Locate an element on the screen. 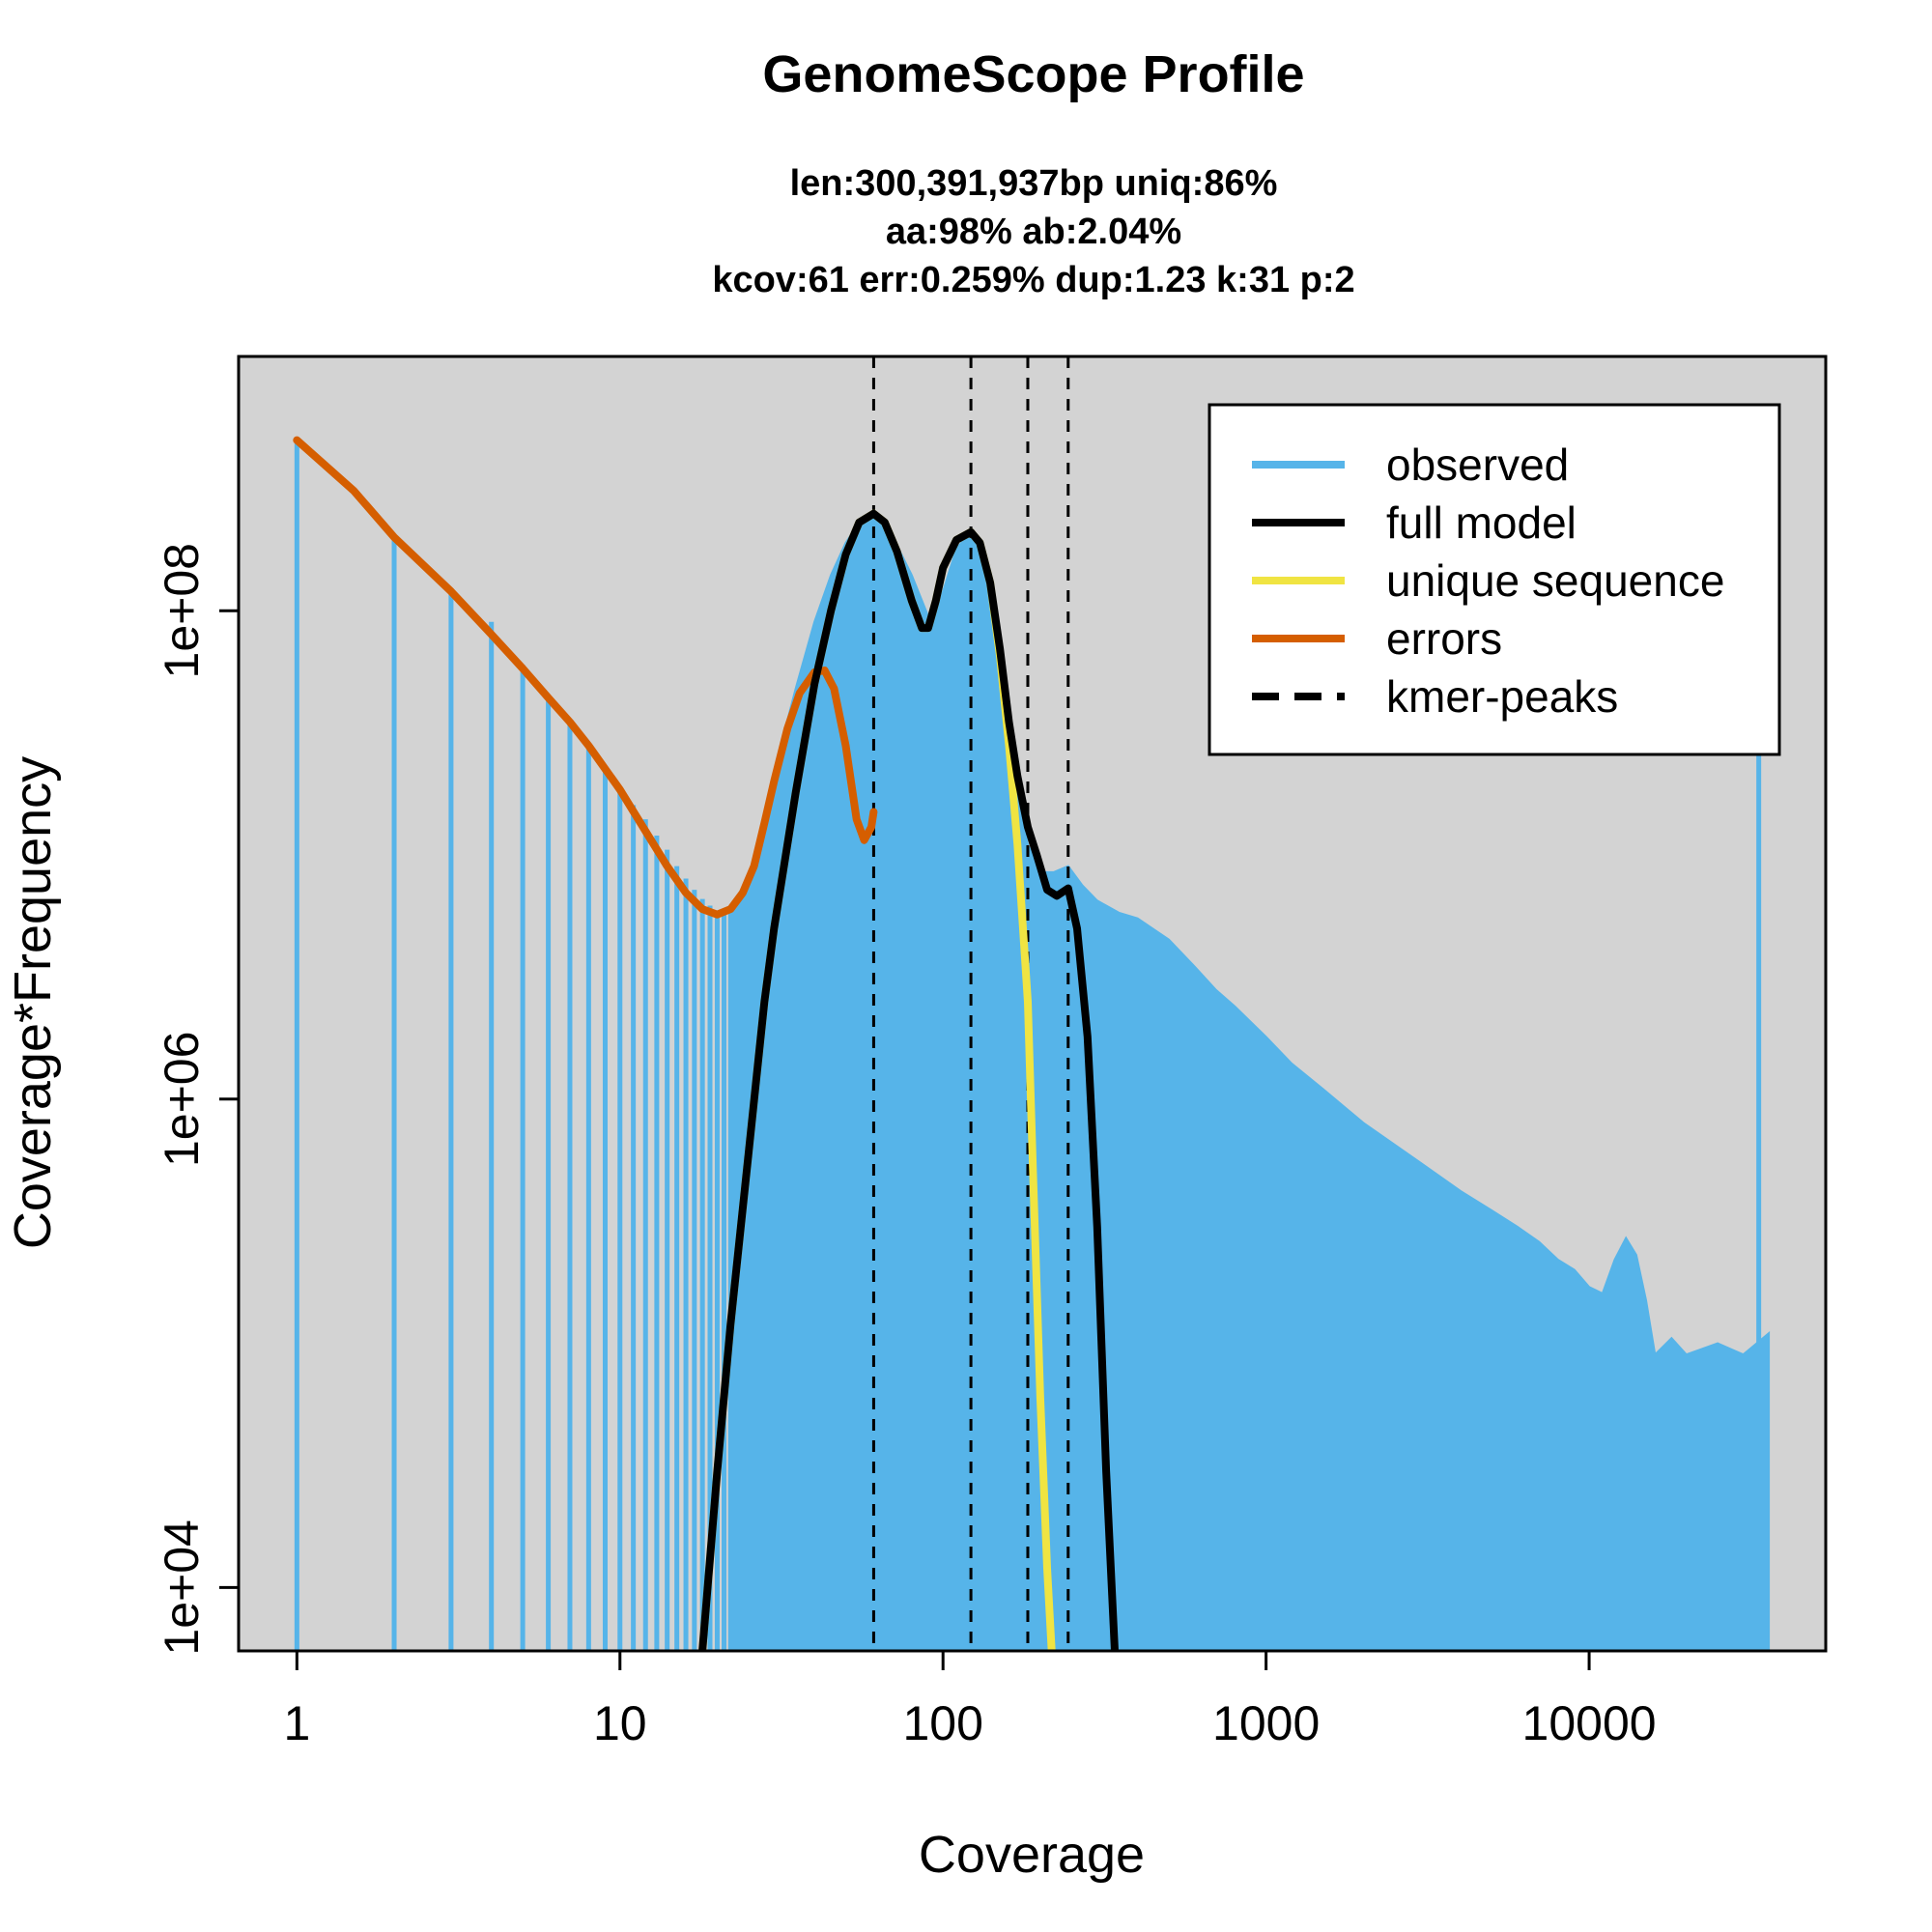 This screenshot has height=1932, width=1932. x-axis: 1 10 100 1000 10000 is located at coordinates (970, 1699).